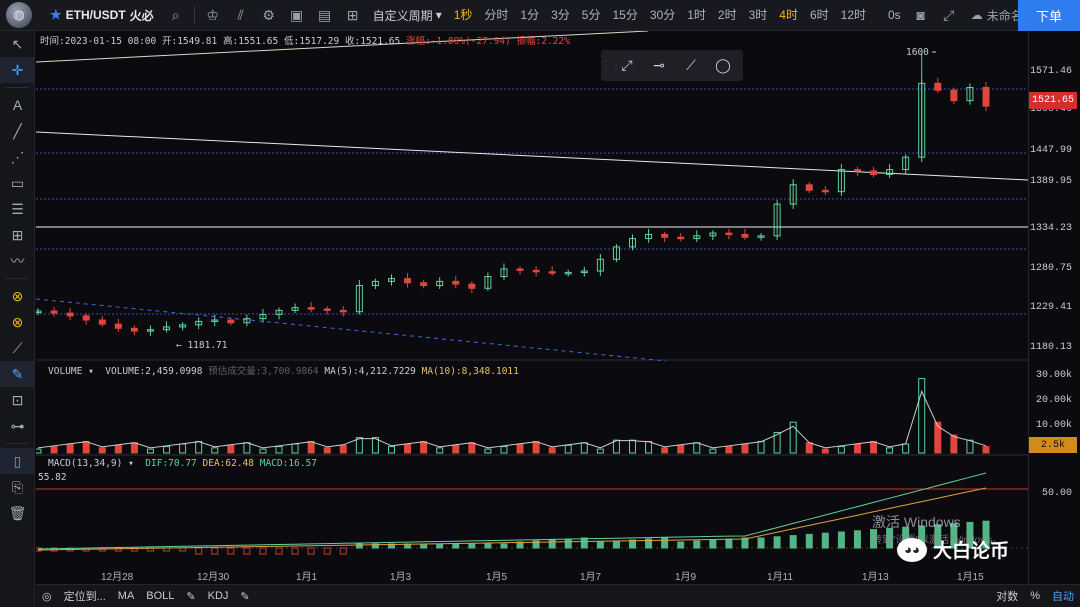 This screenshot has width=1080, height=607. I want to click on trendline-dashed, so click(351, 330).